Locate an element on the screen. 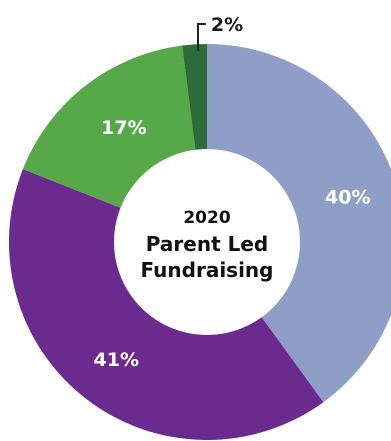 The height and width of the screenshot is (441, 391). slice-label-40pct: 40% is located at coordinates (347, 197).